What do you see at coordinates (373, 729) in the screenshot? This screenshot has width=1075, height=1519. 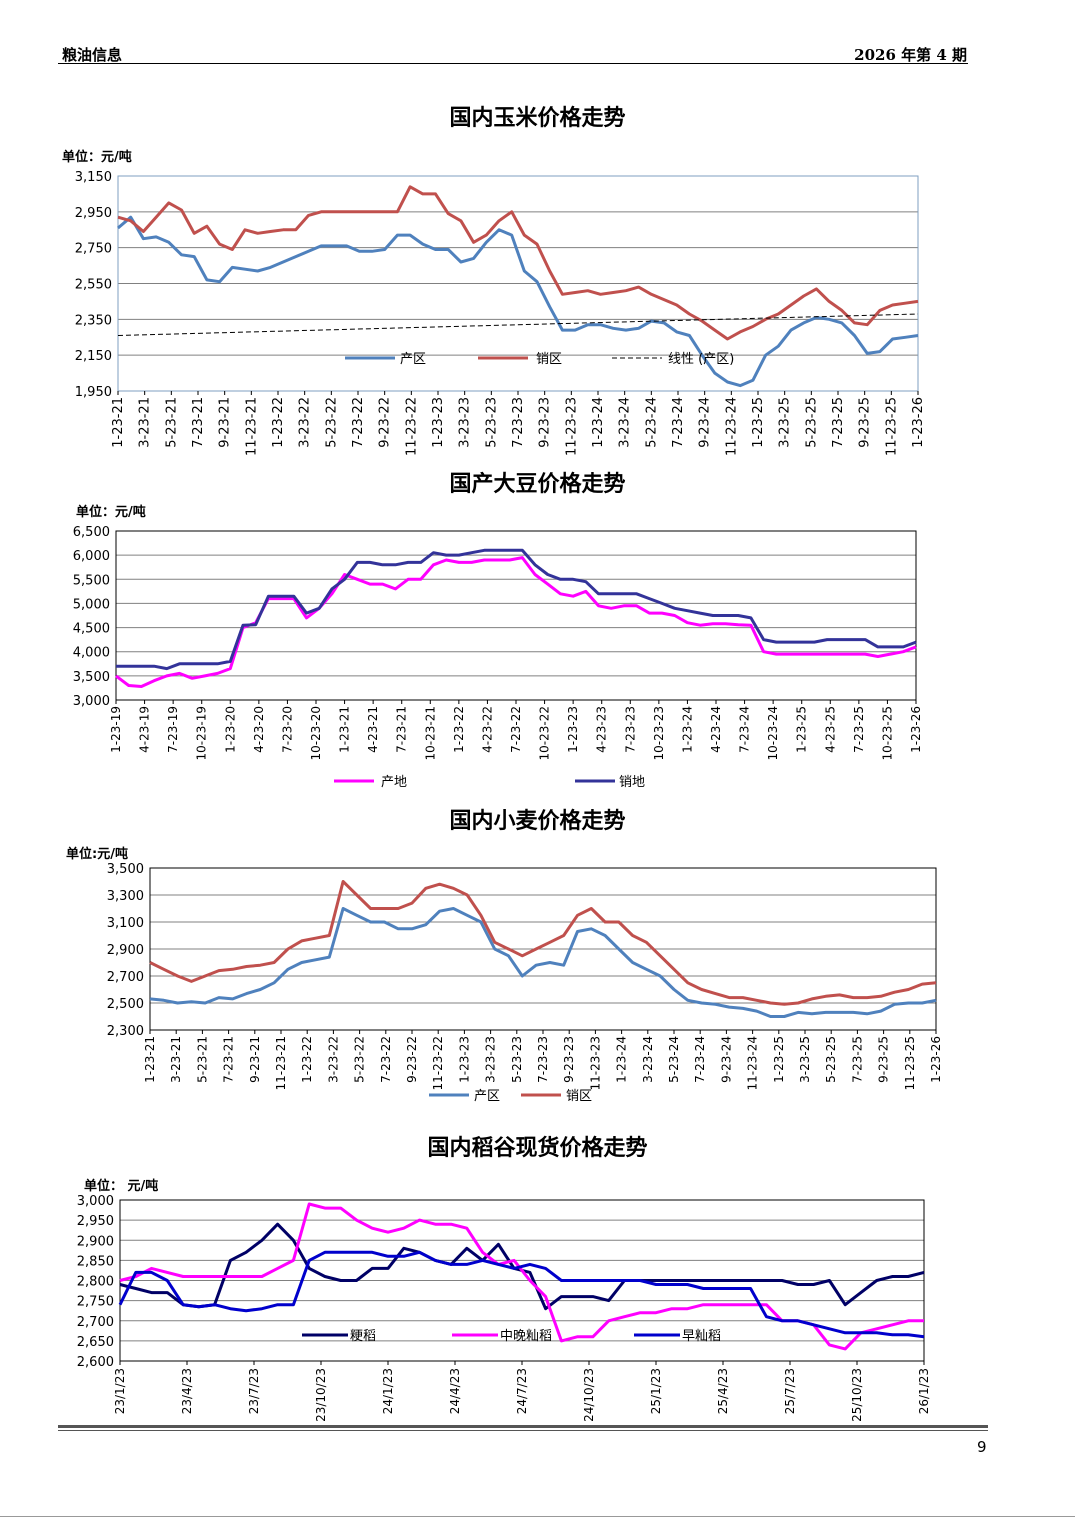 I see `x-tick-label: 4-23-21` at bounding box center [373, 729].